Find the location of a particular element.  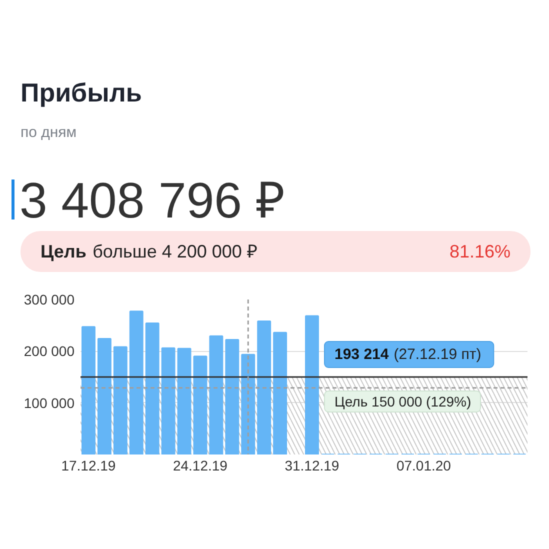

text: больше 4 200 000 ₽ is located at coordinates (174, 252).